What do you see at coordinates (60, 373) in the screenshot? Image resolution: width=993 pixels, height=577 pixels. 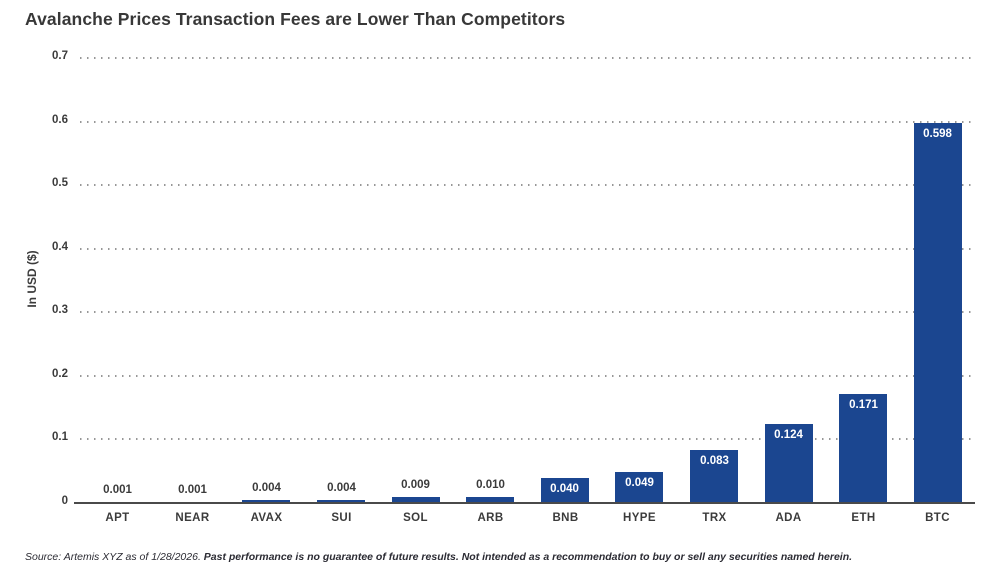 I see `y-tick-label: 0.2` at bounding box center [60, 373].